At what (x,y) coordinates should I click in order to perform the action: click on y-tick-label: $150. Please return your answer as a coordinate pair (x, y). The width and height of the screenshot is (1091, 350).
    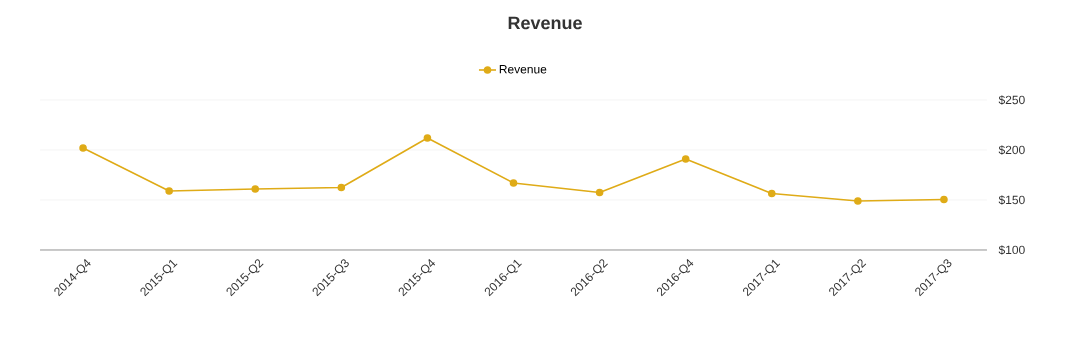
    Looking at the image, I should click on (1011, 200).